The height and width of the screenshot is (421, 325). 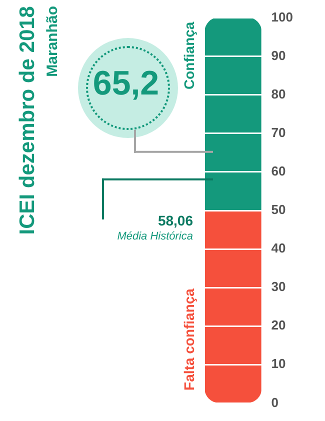 I want to click on y-tick-label: 0, so click(x=275, y=402).